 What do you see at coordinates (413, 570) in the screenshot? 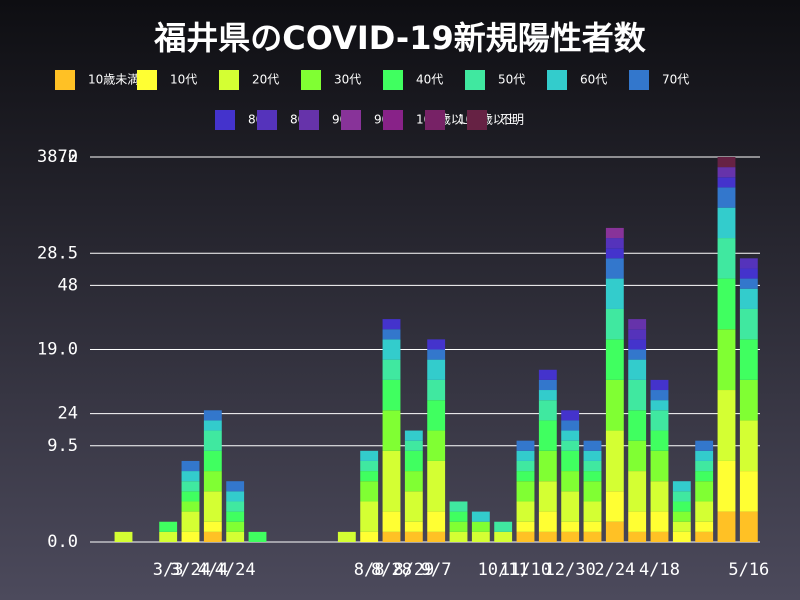
I see `x-tick-label: 8/29` at bounding box center [413, 570].